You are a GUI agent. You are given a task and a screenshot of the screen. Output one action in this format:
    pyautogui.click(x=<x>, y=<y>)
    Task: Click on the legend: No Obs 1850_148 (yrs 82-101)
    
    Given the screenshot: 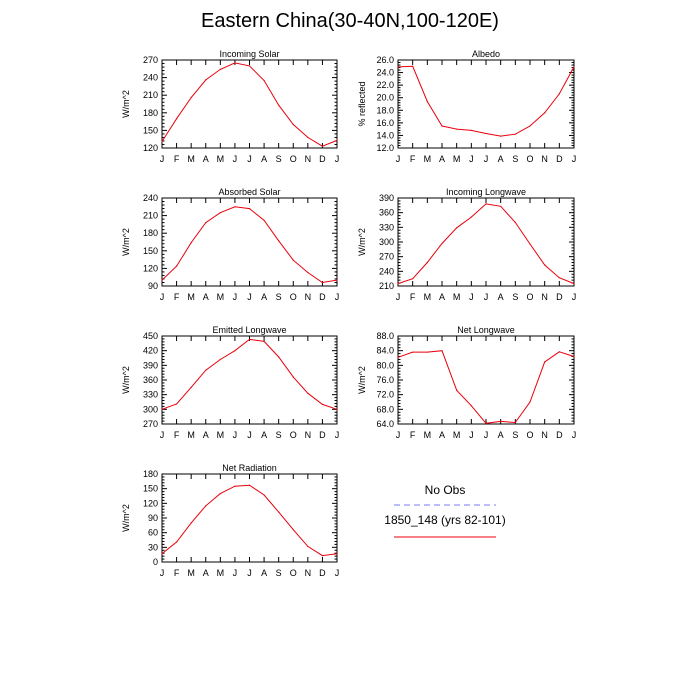 What is the action you would take?
    pyautogui.click(x=445, y=510)
    